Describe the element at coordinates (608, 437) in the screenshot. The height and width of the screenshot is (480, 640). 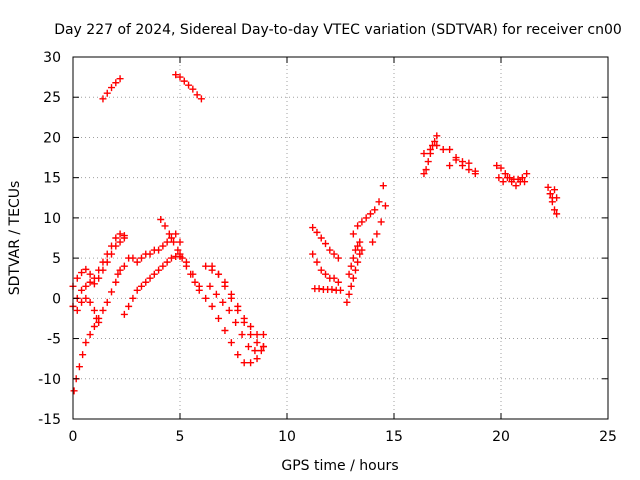
I see `x-tick-label: 25` at that location.